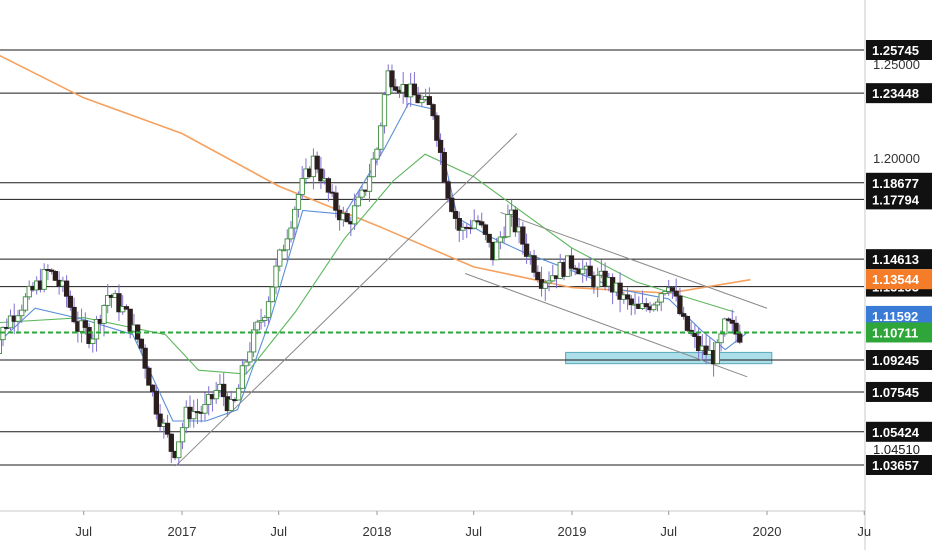  What do you see at coordinates (895, 316) in the screenshot?
I see `highlight-label-1: 1.11592` at bounding box center [895, 316].